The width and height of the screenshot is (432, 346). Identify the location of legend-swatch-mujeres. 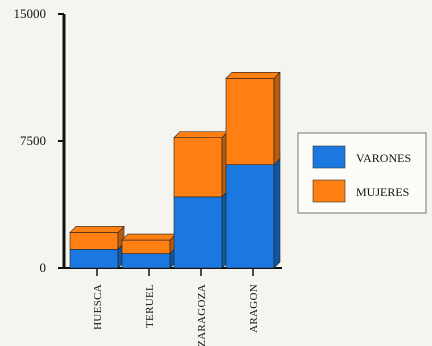
(329, 191).